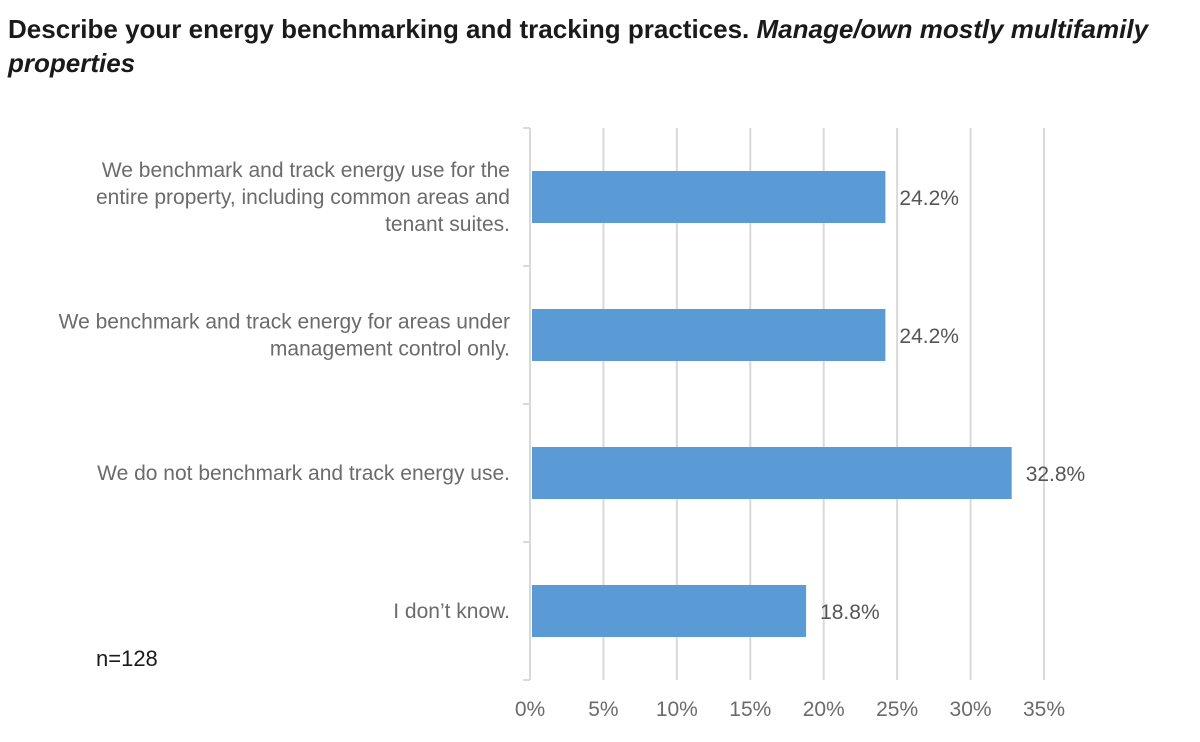  What do you see at coordinates (127, 658) in the screenshot?
I see `sample-size-note: n=128` at bounding box center [127, 658].